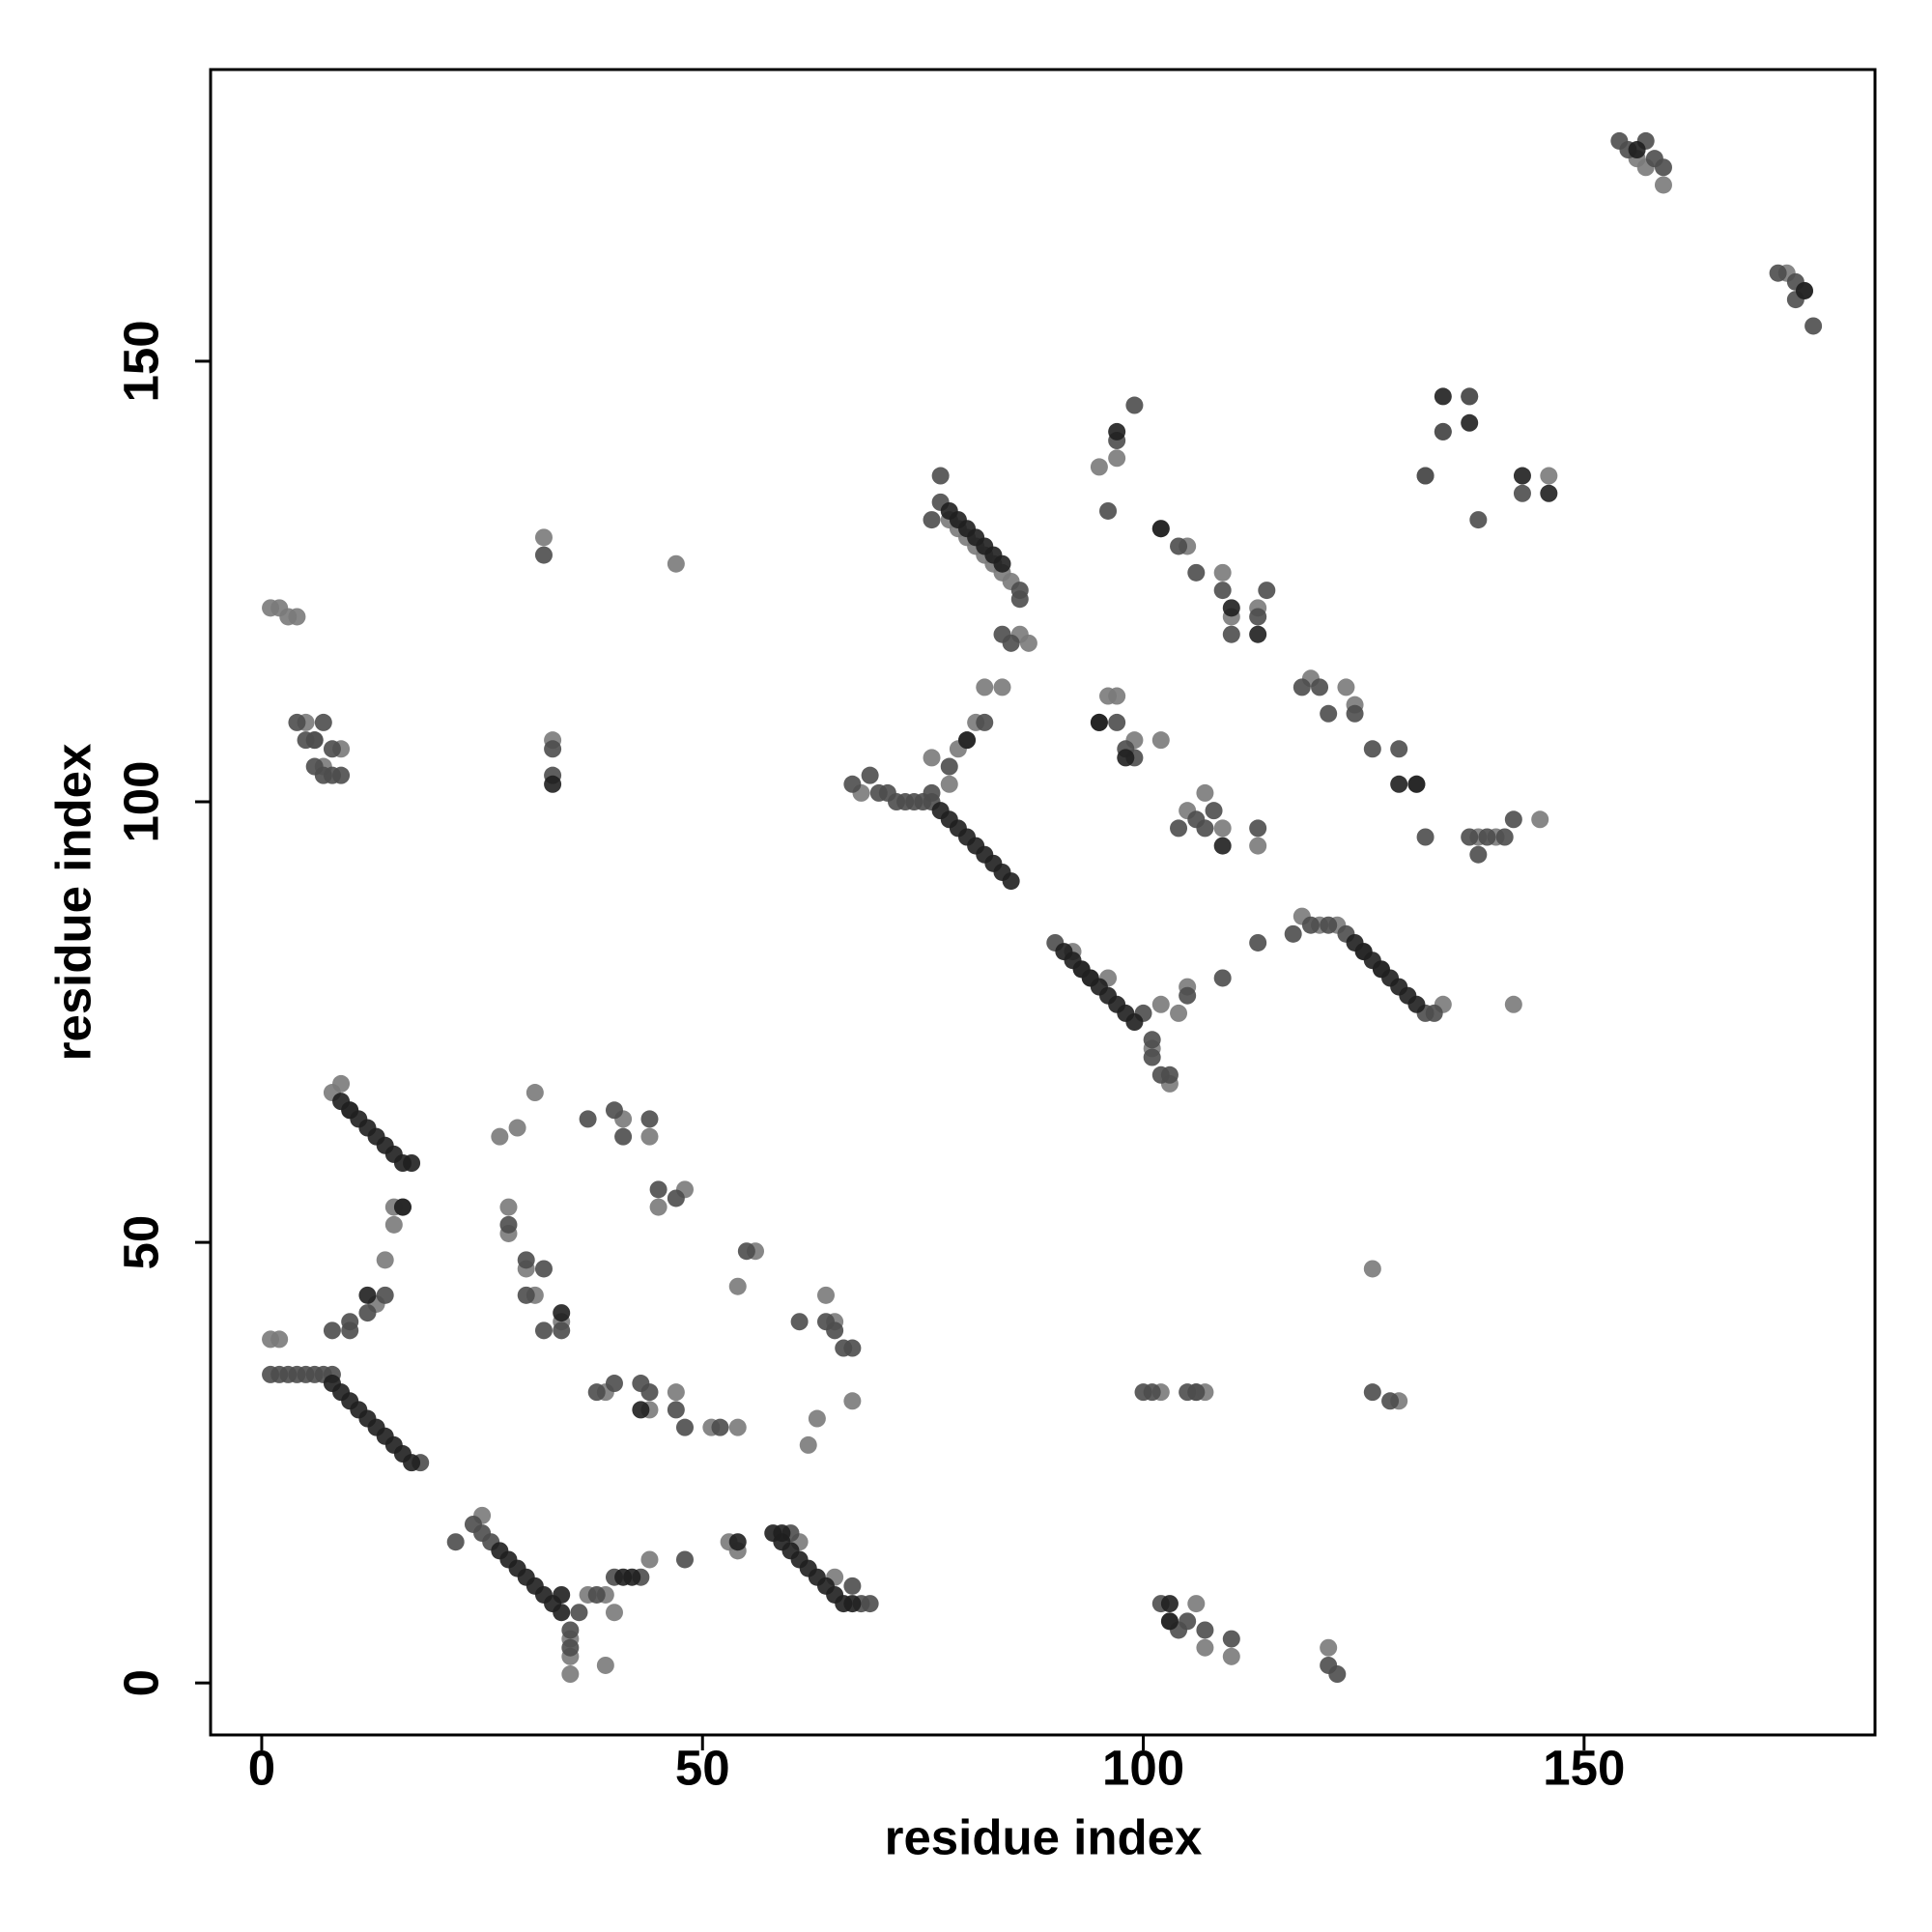  I want to click on y-axis-title: residue index, so click(72, 903).